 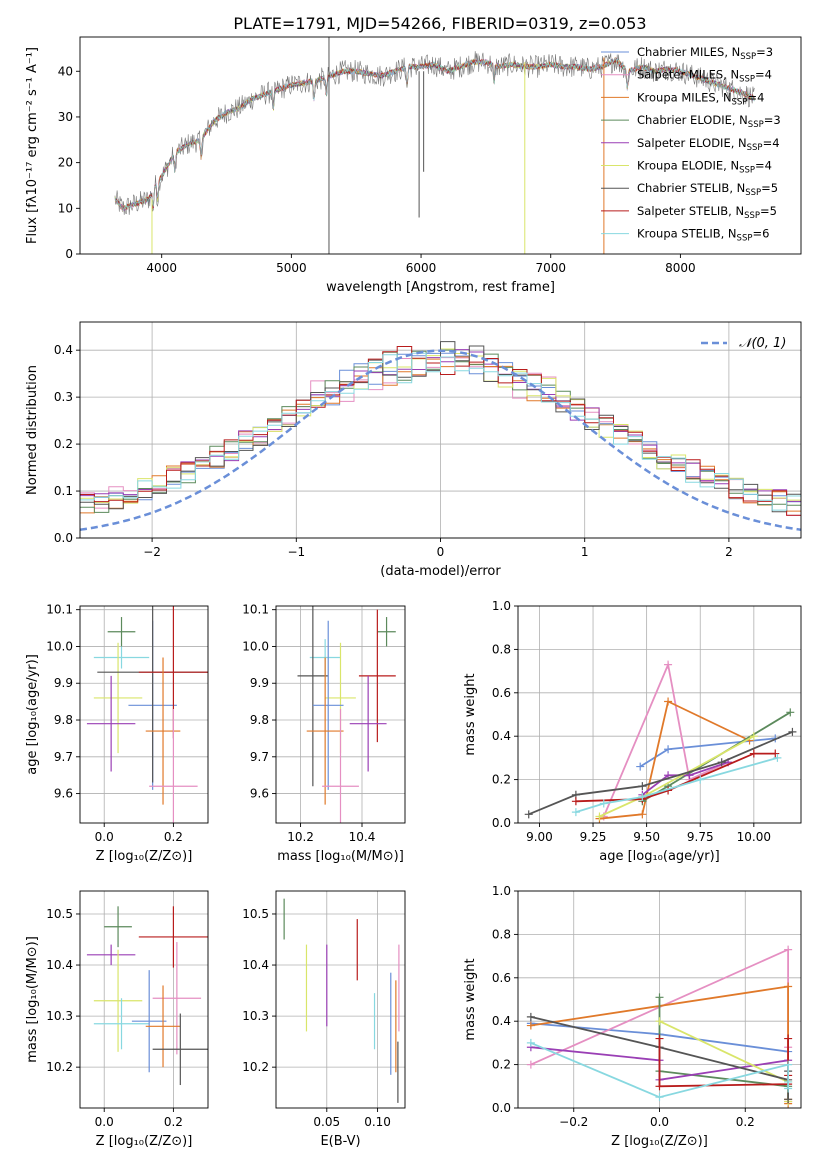 What do you see at coordinates (63, 538) in the screenshot?
I see `y-tick-label: 0.0` at bounding box center [63, 538].